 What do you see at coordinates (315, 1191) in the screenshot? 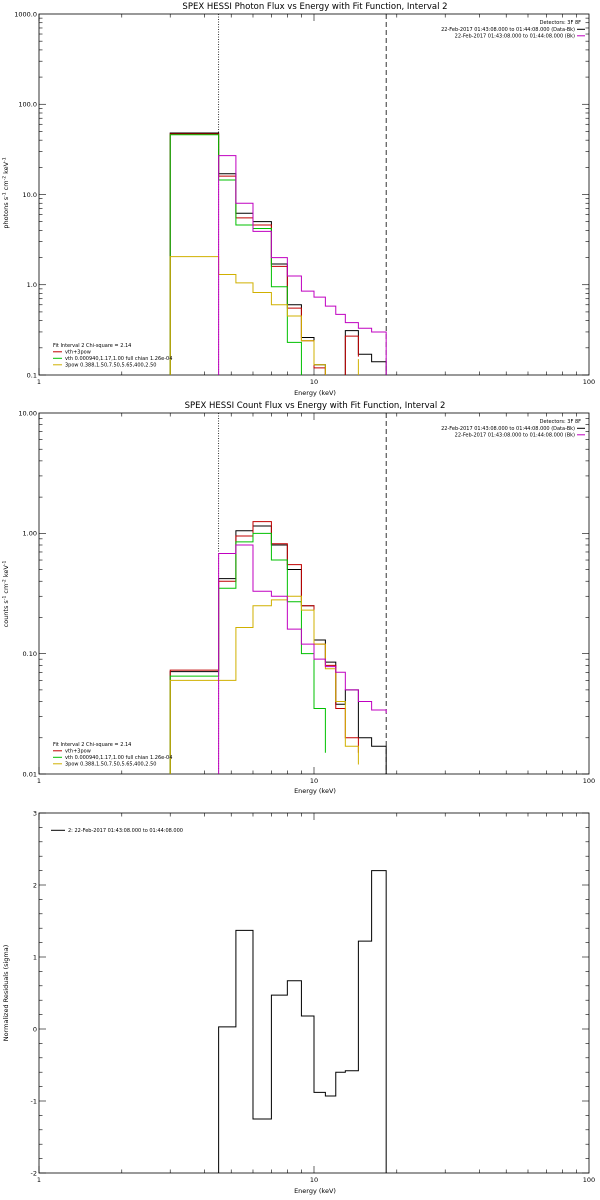
I see `residuals-xlabel: Energy (keV)` at bounding box center [315, 1191].